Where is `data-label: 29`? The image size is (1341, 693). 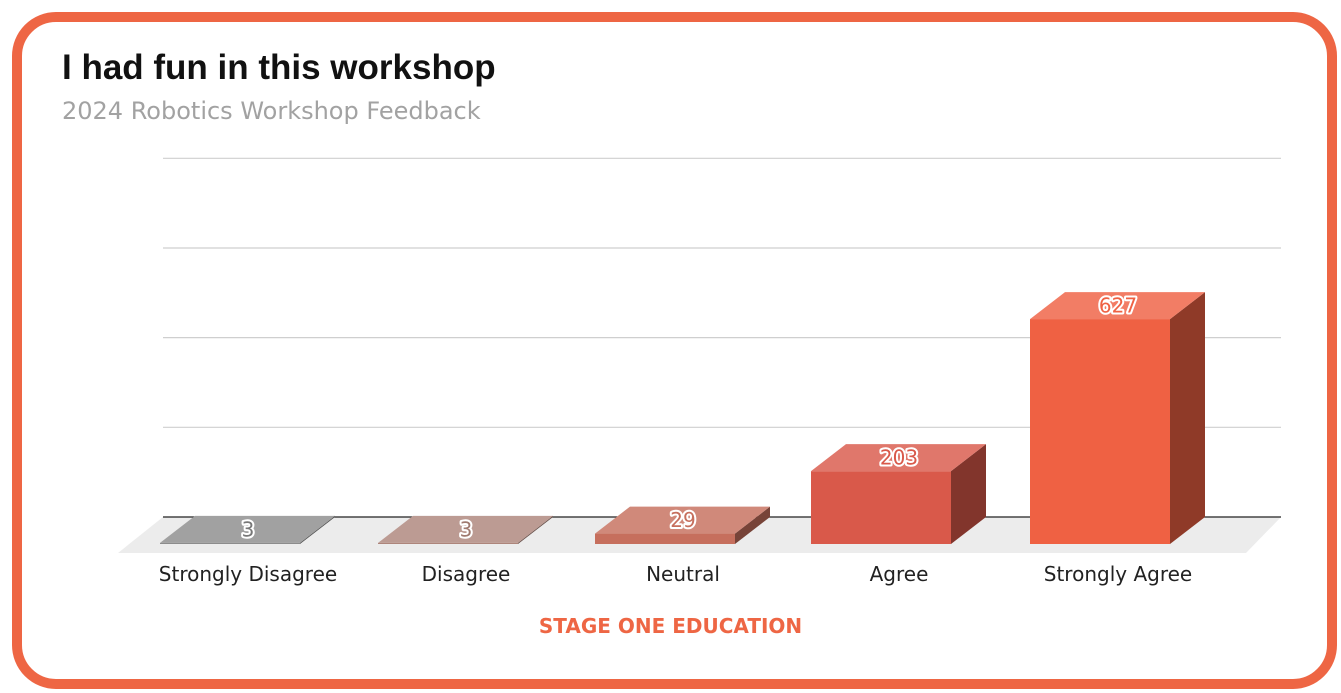
data-label: 29 is located at coordinates (682, 520).